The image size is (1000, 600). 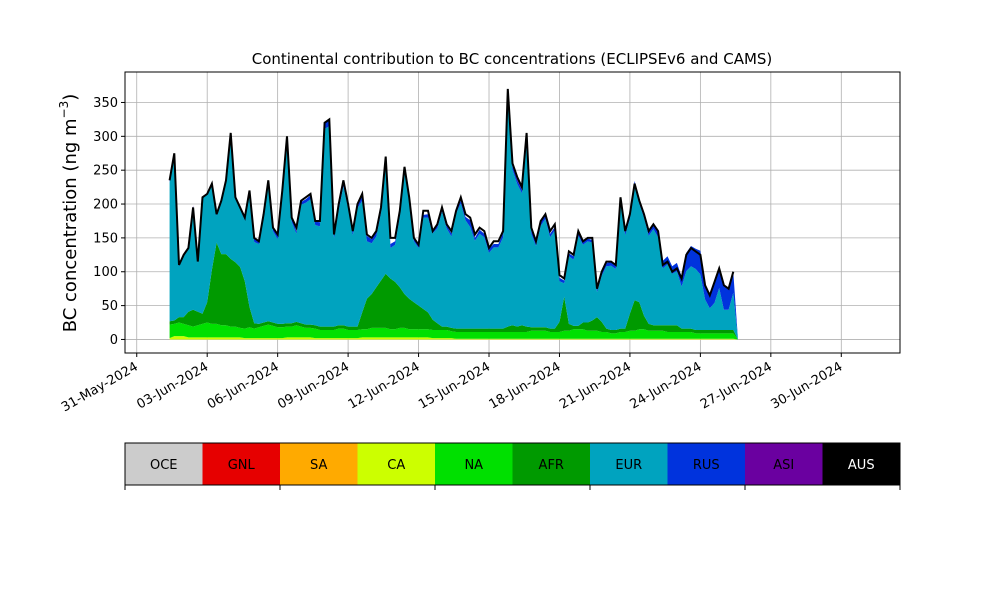 I want to click on area-ca, so click(x=519, y=338).